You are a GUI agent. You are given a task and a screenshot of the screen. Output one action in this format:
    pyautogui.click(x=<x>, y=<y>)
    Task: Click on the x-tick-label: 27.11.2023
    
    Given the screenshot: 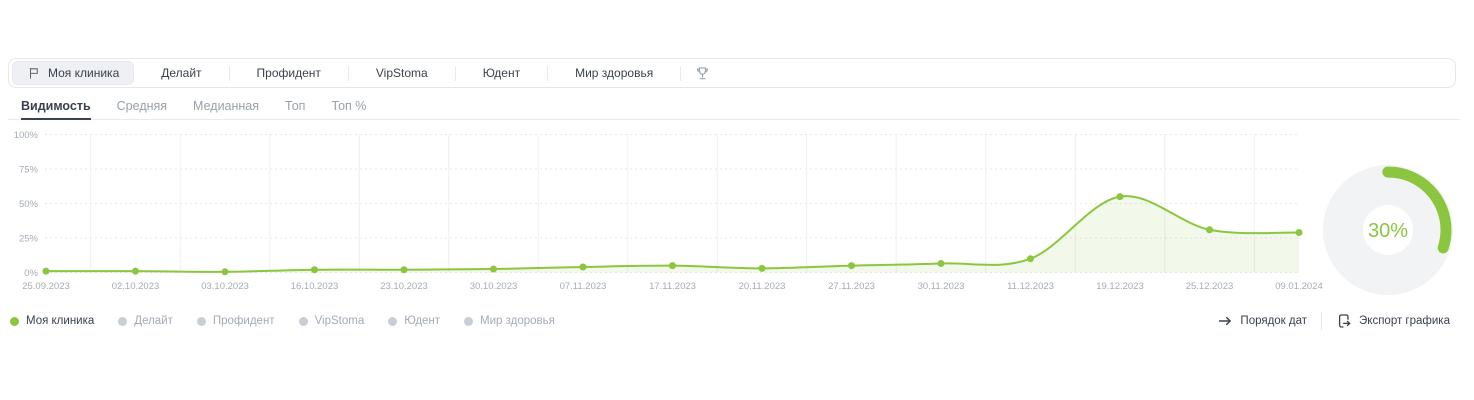 What is the action you would take?
    pyautogui.click(x=851, y=286)
    